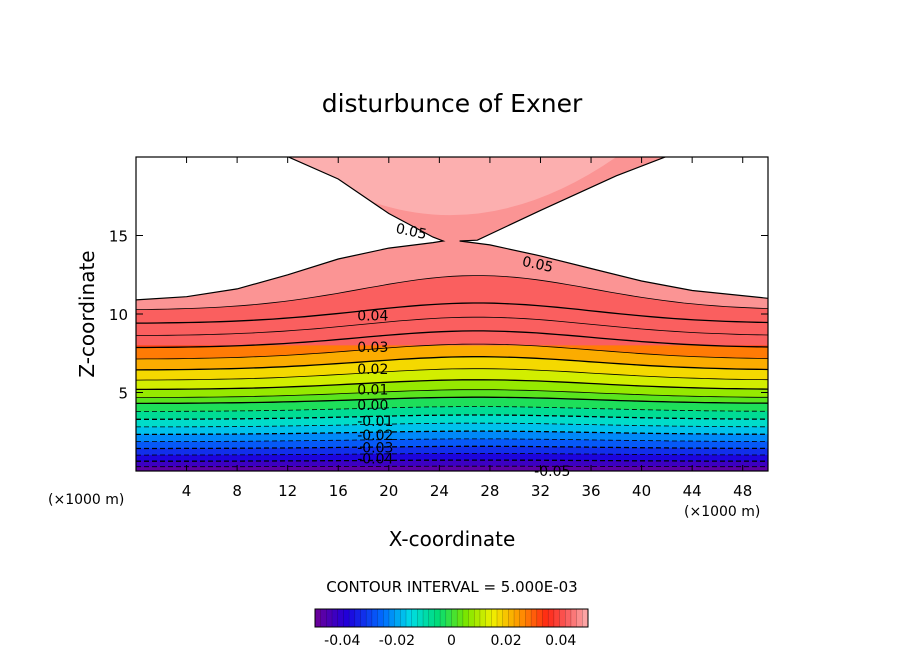  I want to click on chart-title: disturbunce of Exner, so click(452, 103).